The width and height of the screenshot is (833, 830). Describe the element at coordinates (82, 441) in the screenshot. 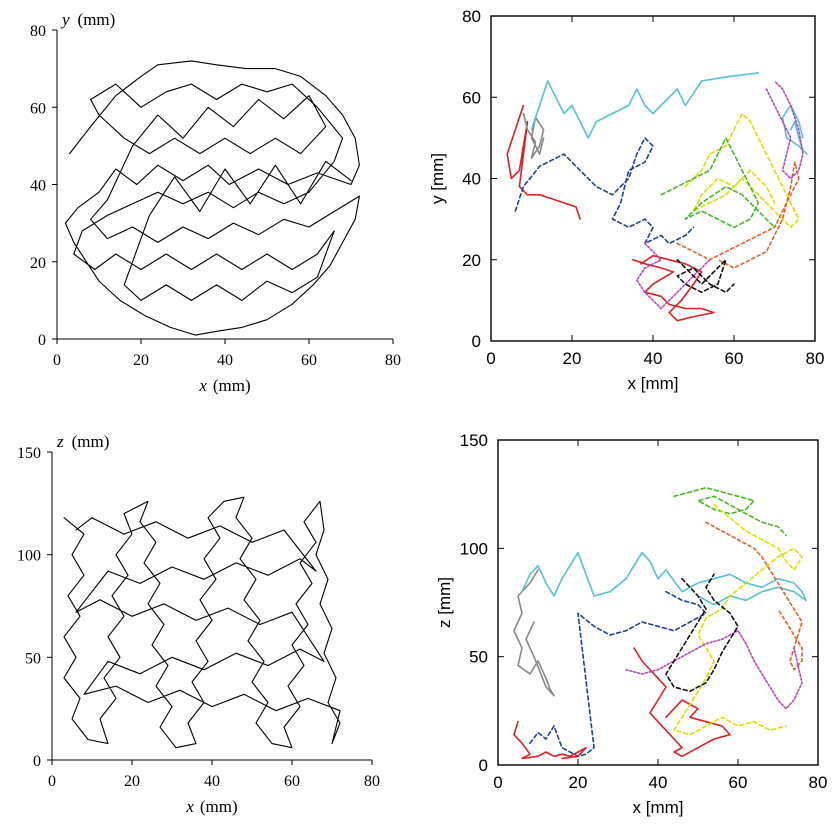

I see `y-axis-label: z (mm)` at that location.